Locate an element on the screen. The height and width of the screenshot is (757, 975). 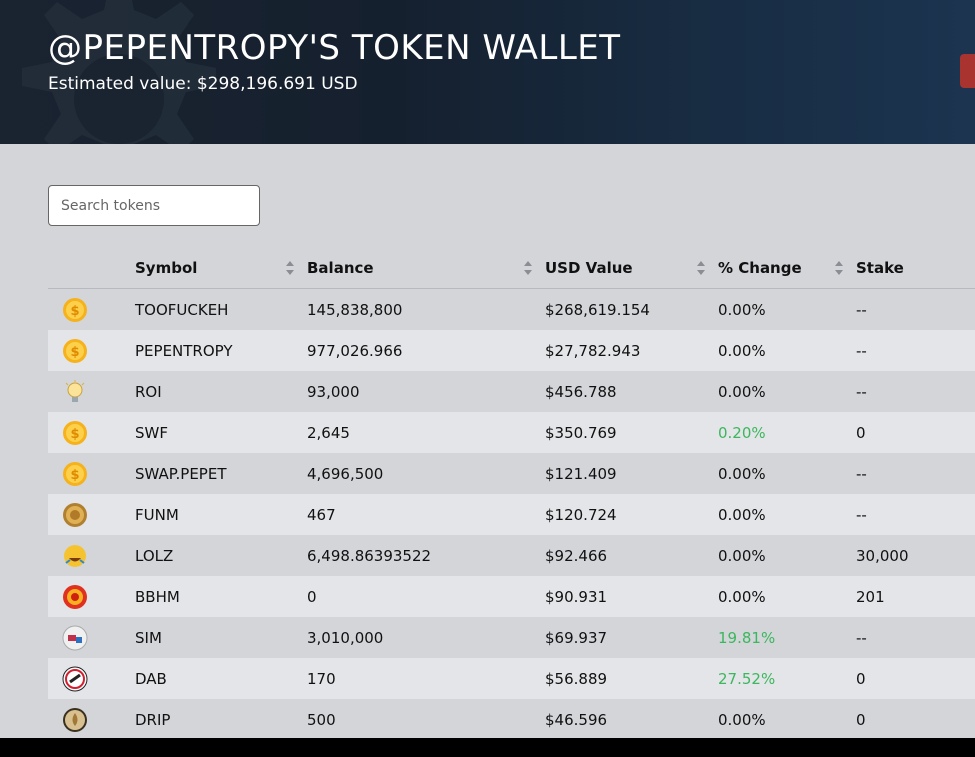
token-balance: 0 is located at coordinates (426, 596).